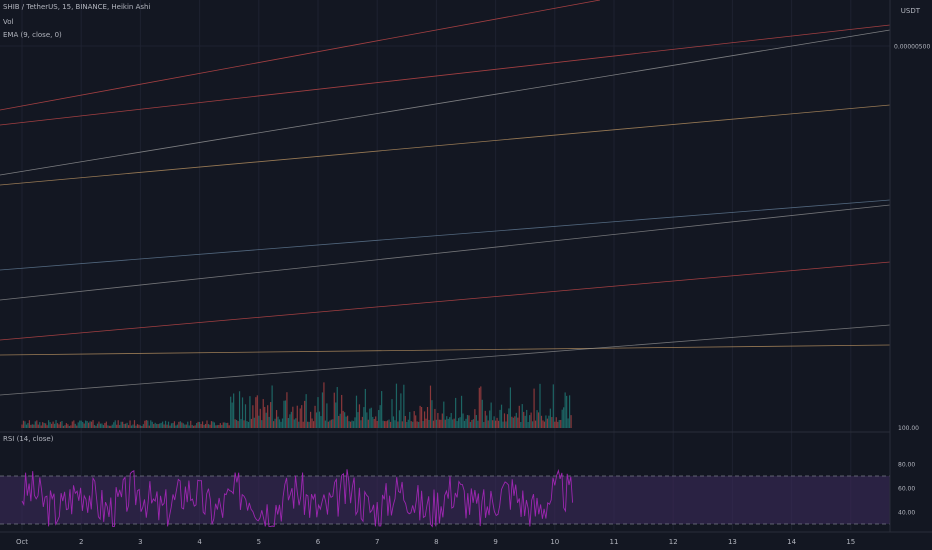 Image resolution: width=932 pixels, height=550 pixels. I want to click on ema-legend: EMA (9, close, 0), so click(32, 35).